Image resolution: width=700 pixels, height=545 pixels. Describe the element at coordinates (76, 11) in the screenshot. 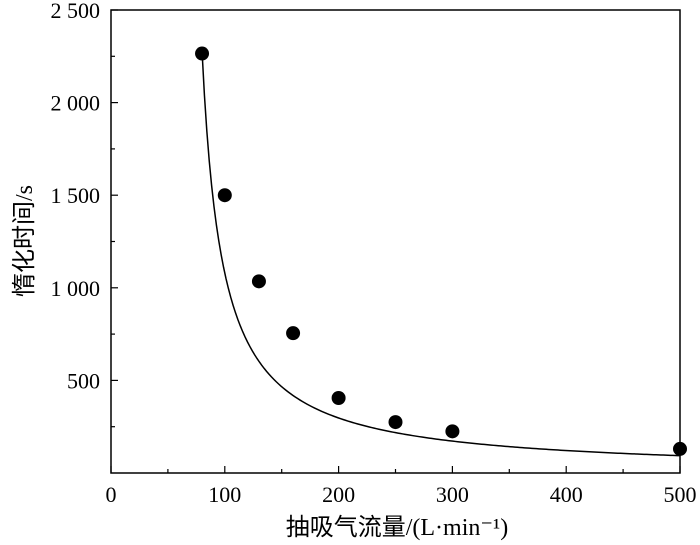

I see `y-tick-label: 2 500` at that location.